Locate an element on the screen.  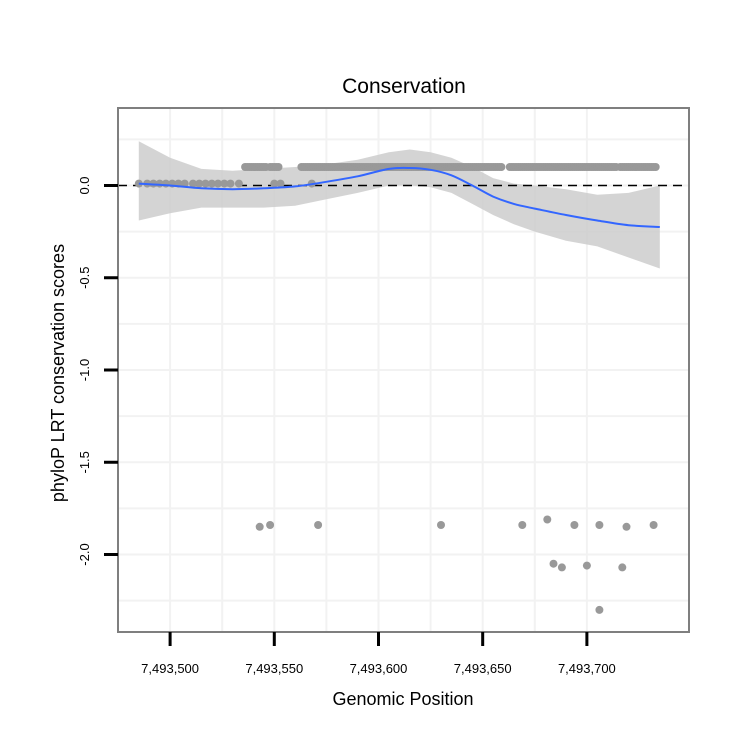
confidence-band is located at coordinates (399, 205).